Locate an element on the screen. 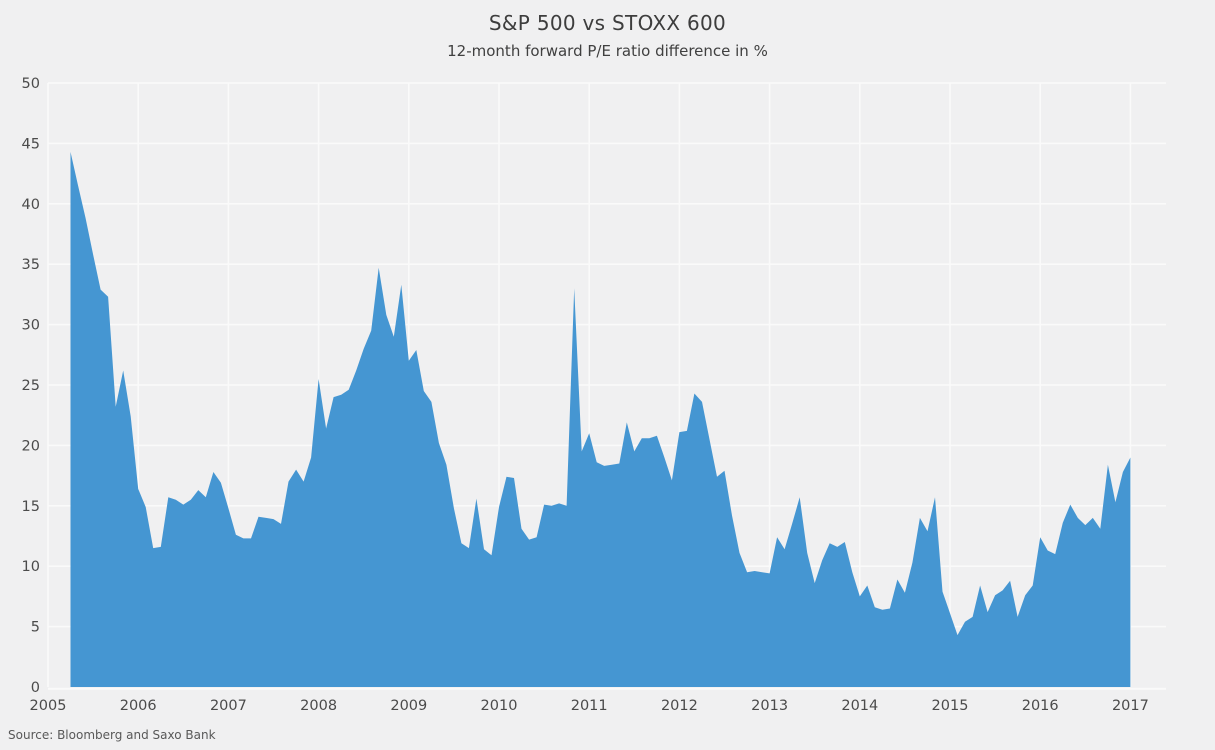 The width and height of the screenshot is (1215, 750). x-tick-label-2007: 2007 is located at coordinates (228, 706).